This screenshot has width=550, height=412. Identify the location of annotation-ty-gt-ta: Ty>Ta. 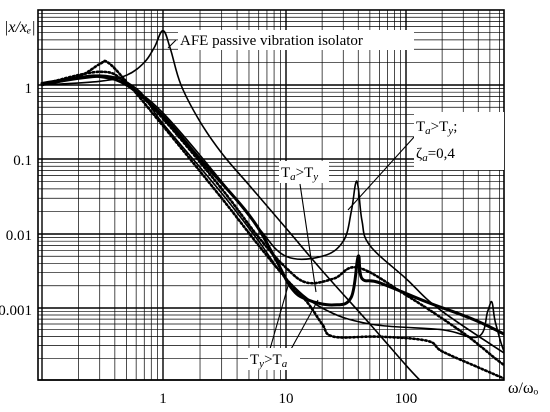
(269, 361).